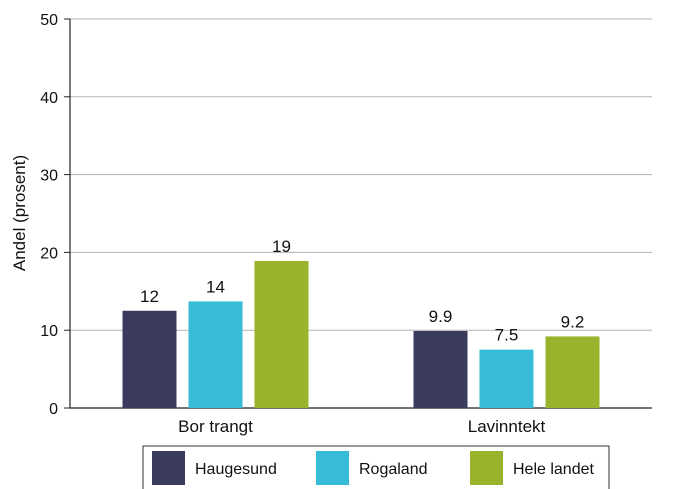 The height and width of the screenshot is (489, 677). Describe the element at coordinates (53, 409) in the screenshot. I see `y-tick-label: 0` at that location.